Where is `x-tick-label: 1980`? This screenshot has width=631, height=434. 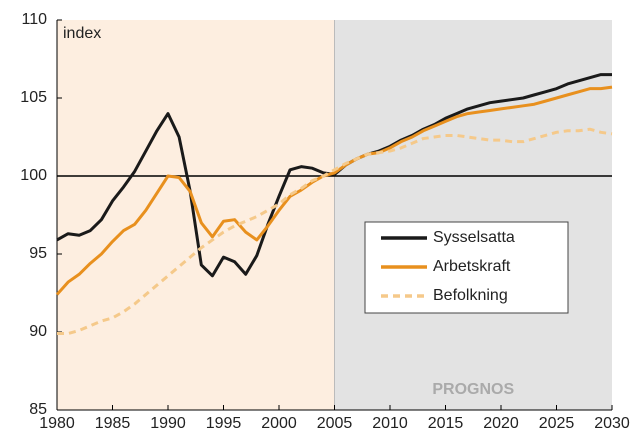
x-tick-label: 1980 is located at coordinates (57, 423).